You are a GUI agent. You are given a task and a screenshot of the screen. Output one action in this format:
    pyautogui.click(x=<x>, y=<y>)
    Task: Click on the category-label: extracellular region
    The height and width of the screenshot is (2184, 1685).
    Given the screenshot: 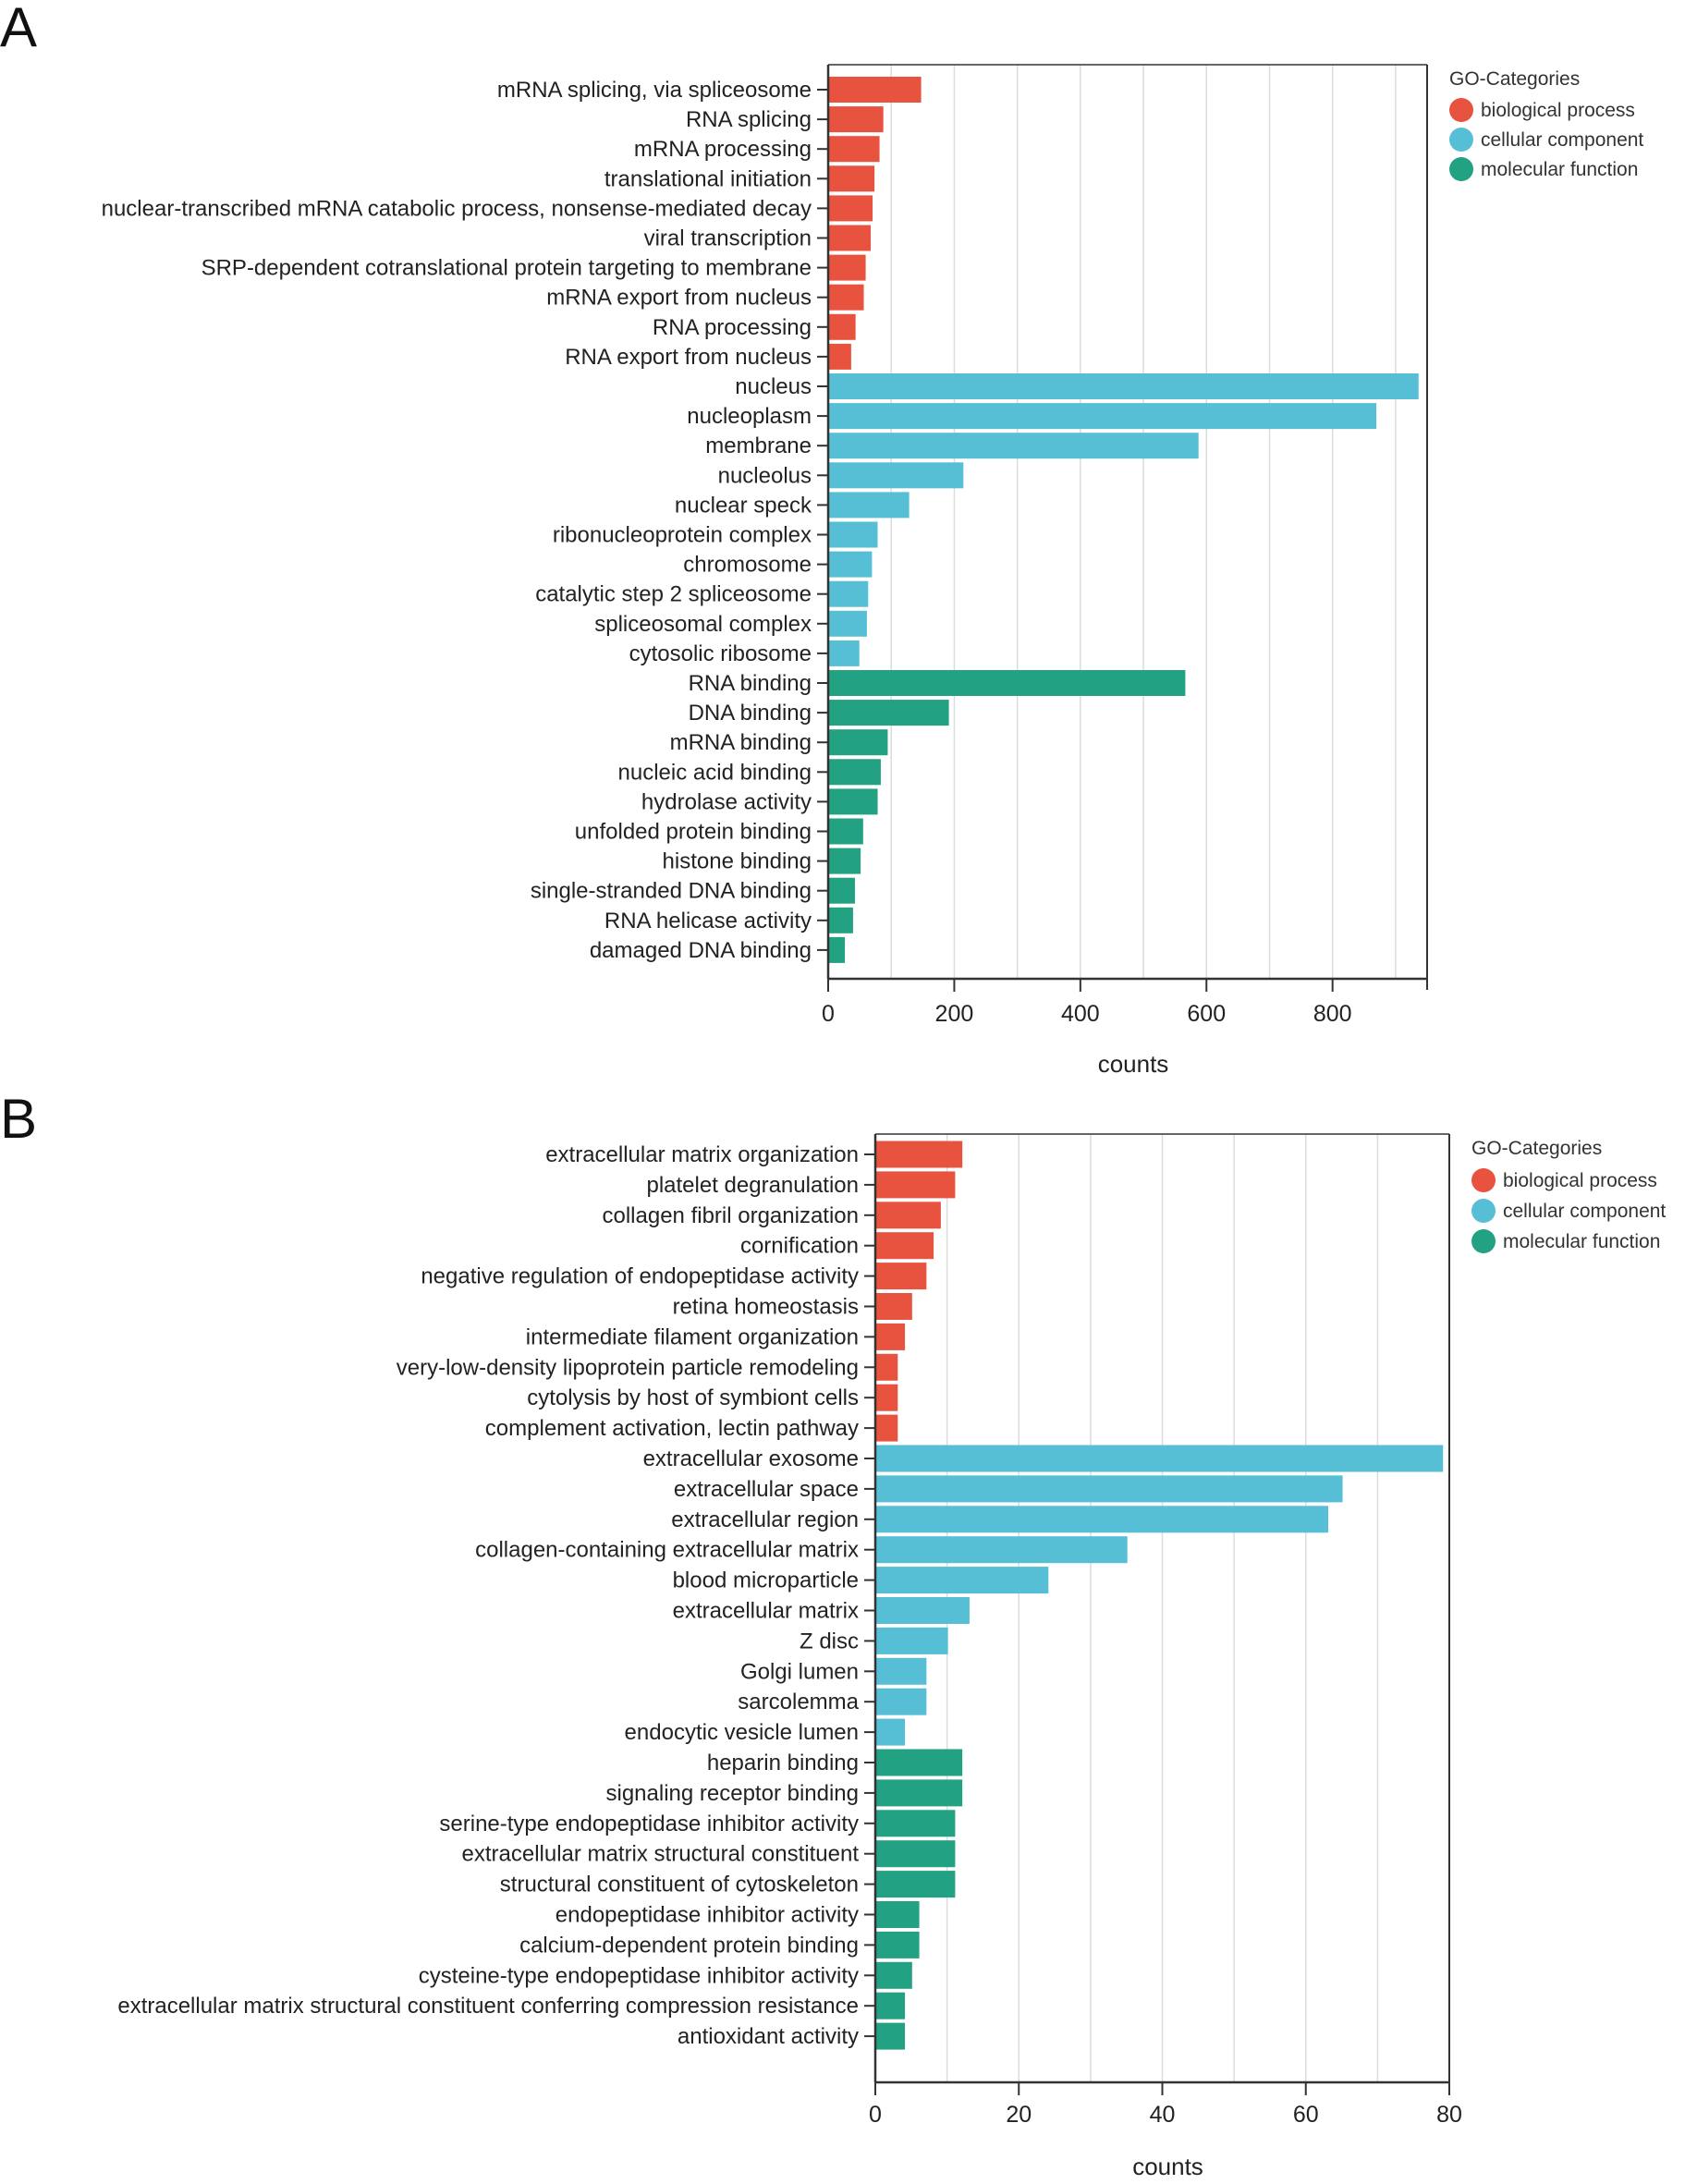 What is the action you would take?
    pyautogui.click(x=765, y=1519)
    